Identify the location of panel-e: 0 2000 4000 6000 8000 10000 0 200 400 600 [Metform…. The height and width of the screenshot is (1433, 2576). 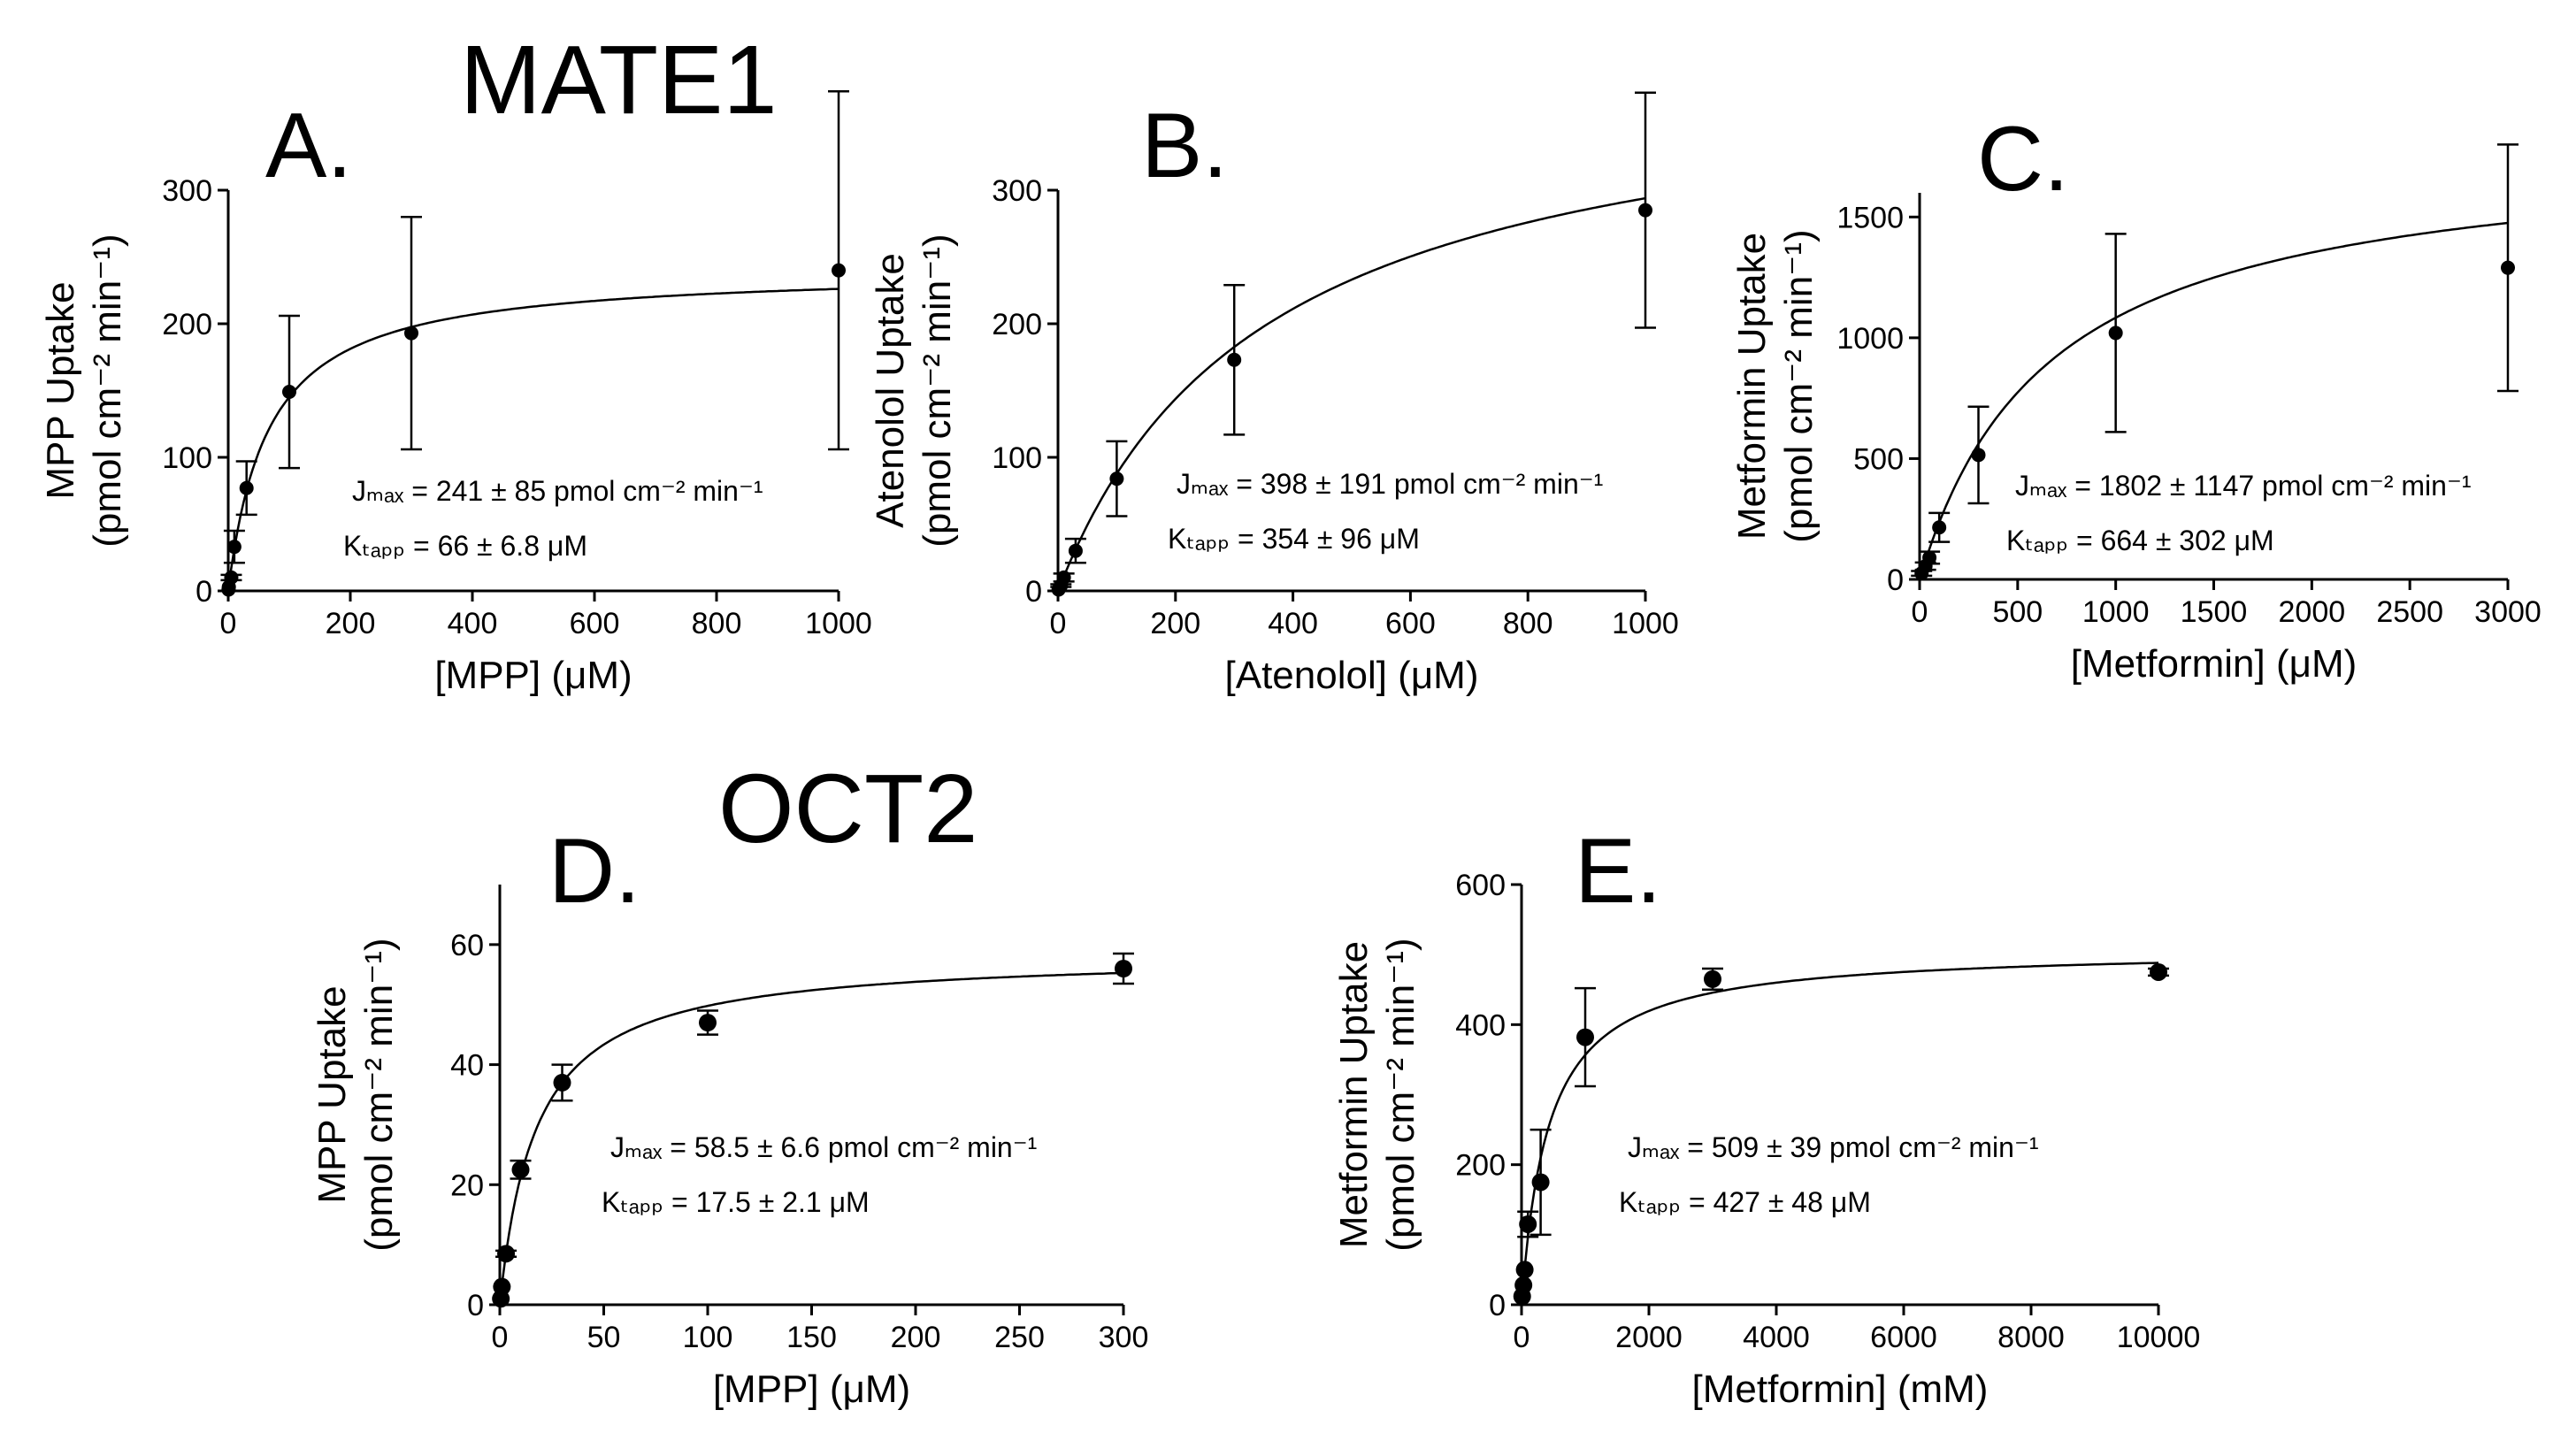
(1766, 1115).